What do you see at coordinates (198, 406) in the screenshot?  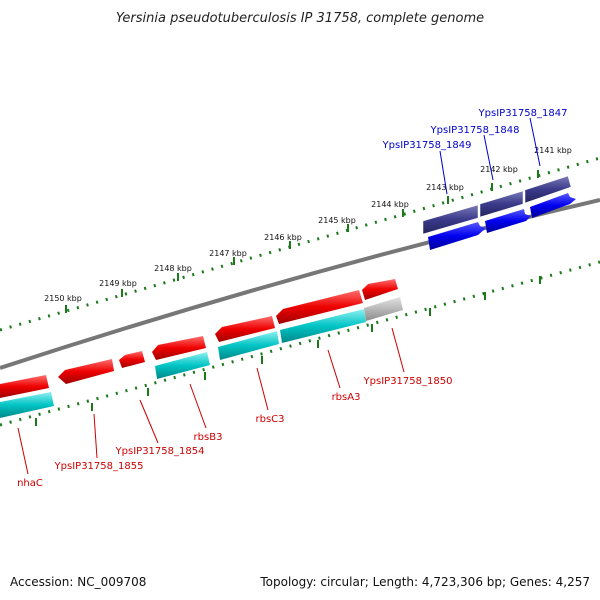 I see `leader-rbsB3` at bounding box center [198, 406].